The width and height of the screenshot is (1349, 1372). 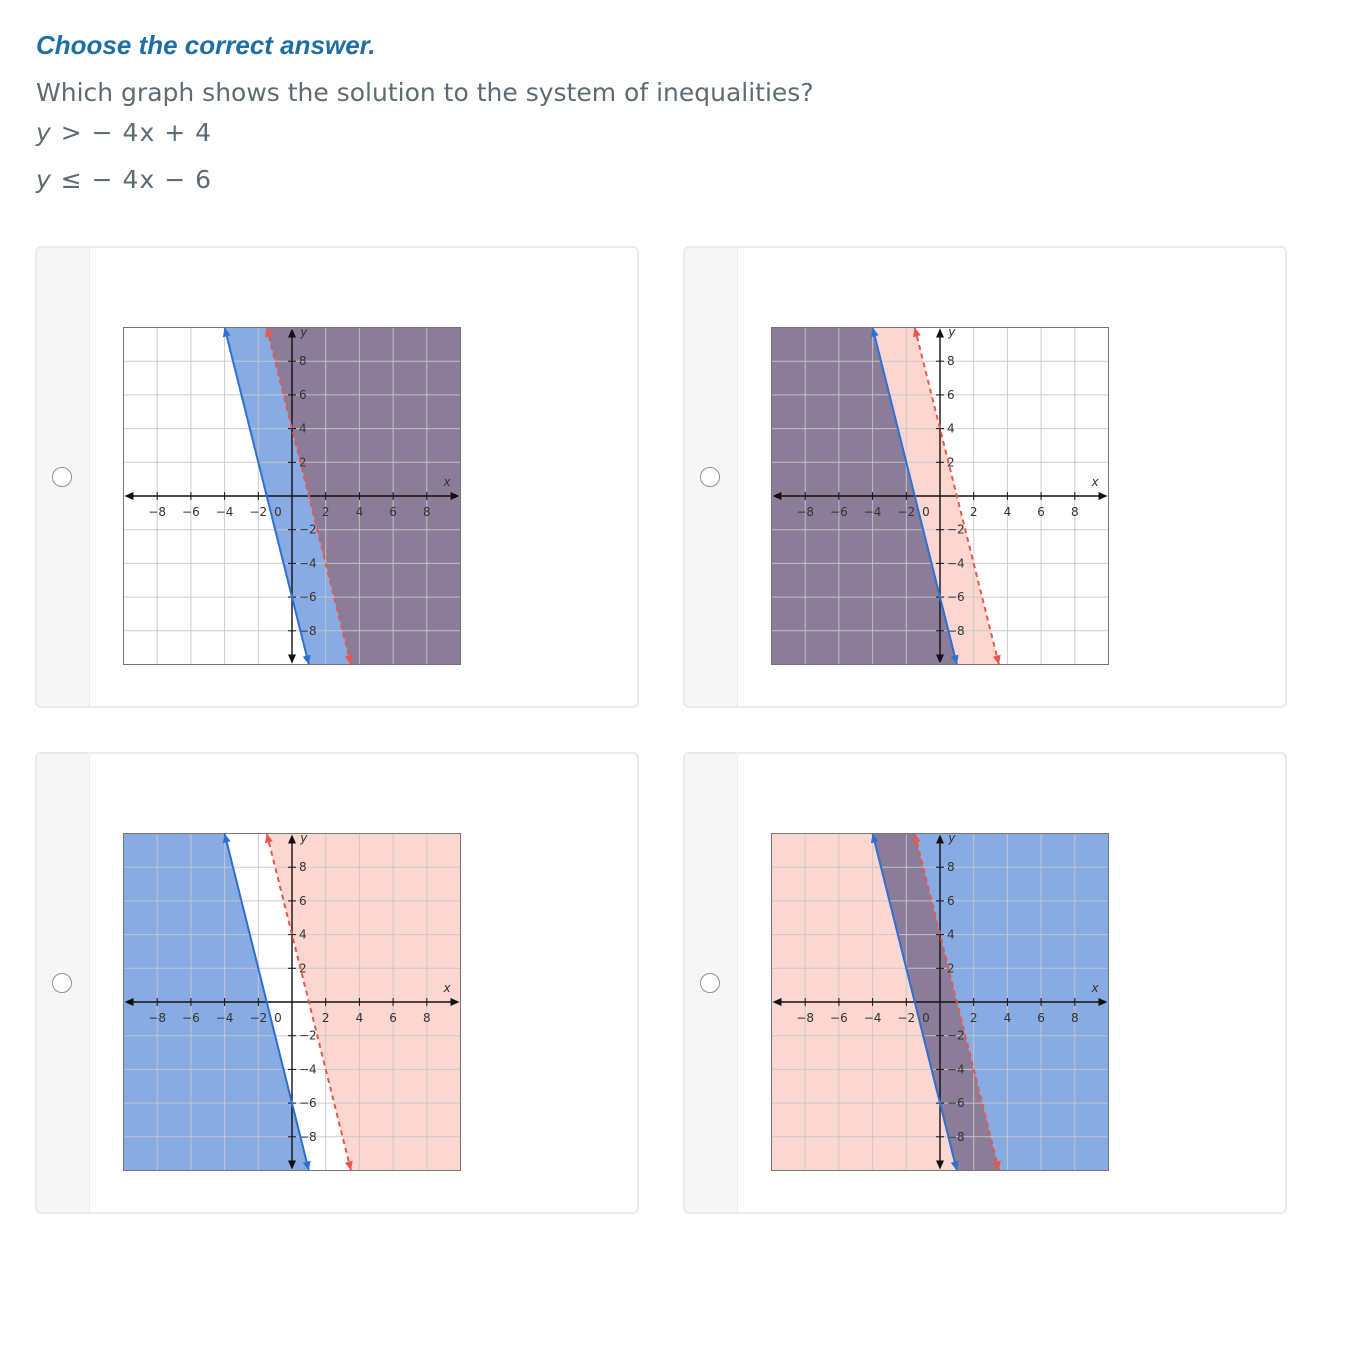 What do you see at coordinates (44, 132) in the screenshot?
I see `inequality-1-lhs: y` at bounding box center [44, 132].